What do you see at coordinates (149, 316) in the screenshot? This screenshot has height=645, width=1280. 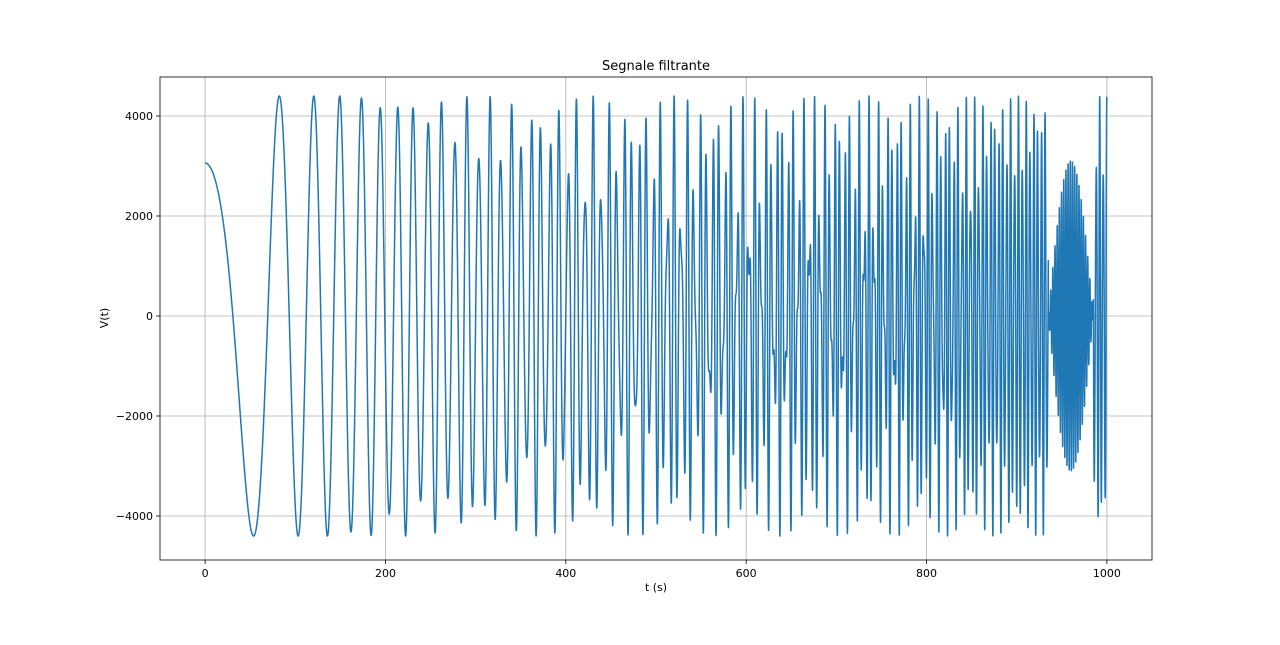 I see `y-tick-label: 0` at bounding box center [149, 316].